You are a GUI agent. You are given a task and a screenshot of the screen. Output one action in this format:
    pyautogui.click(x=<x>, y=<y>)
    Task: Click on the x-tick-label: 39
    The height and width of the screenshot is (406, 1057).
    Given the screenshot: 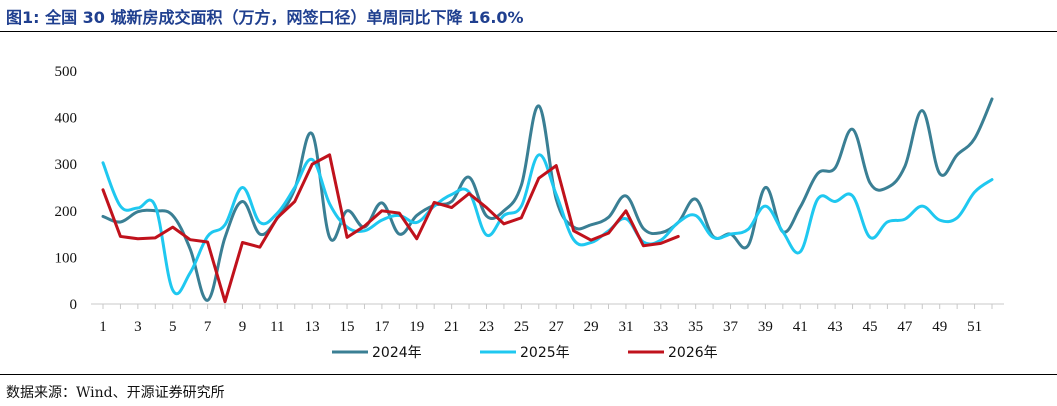 What is the action you would take?
    pyautogui.click(x=765, y=327)
    